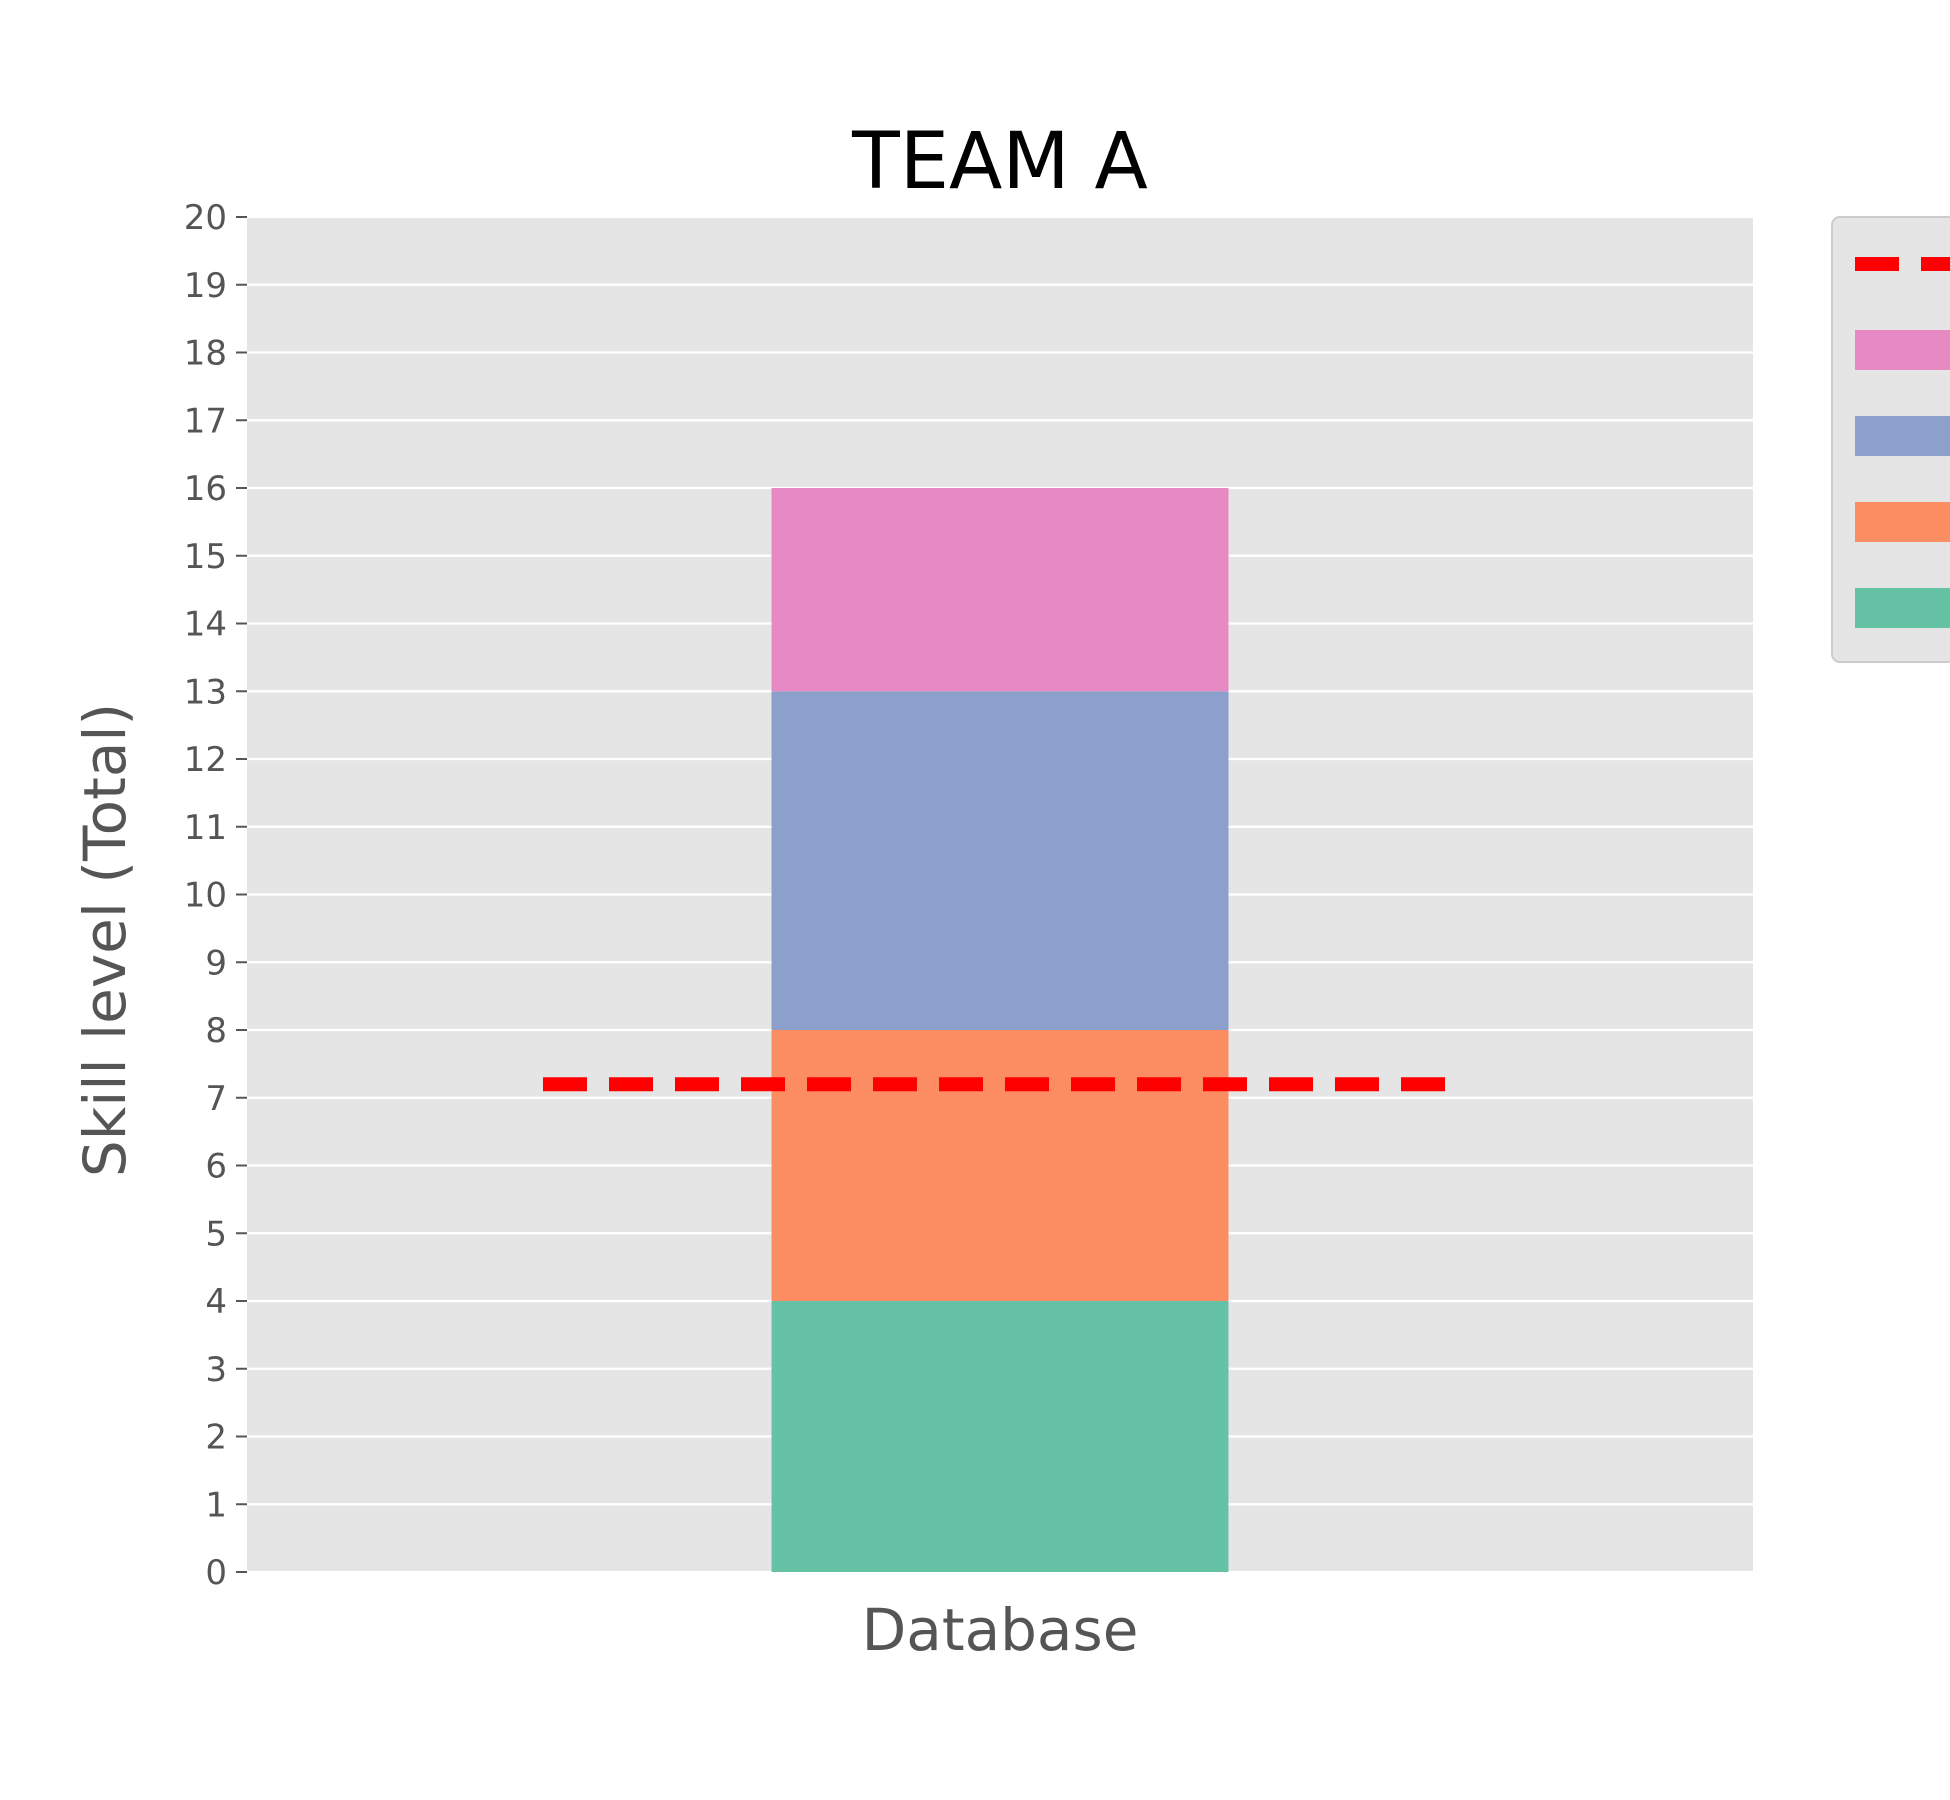  Describe the element at coordinates (205, 692) in the screenshot. I see `y-tick-label: 13` at that location.